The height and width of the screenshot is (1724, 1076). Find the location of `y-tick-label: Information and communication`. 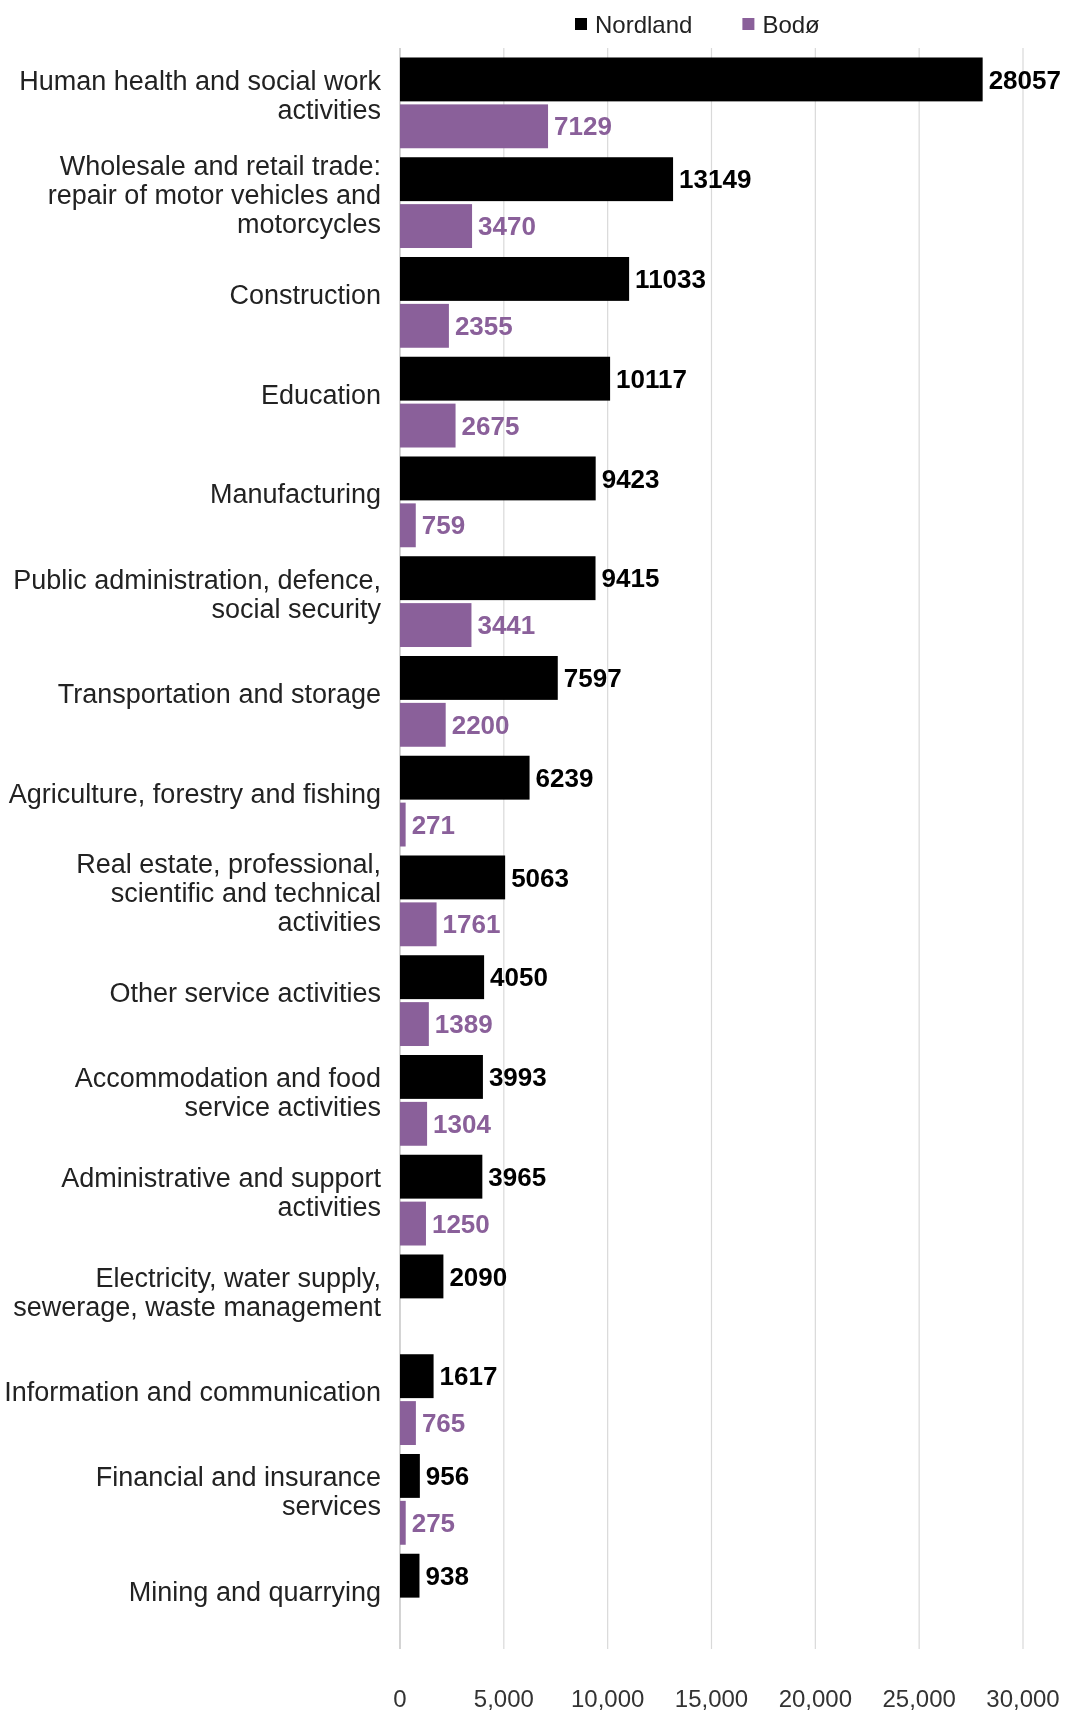

y-tick-label: Information and communication is located at coordinates (192, 1392).